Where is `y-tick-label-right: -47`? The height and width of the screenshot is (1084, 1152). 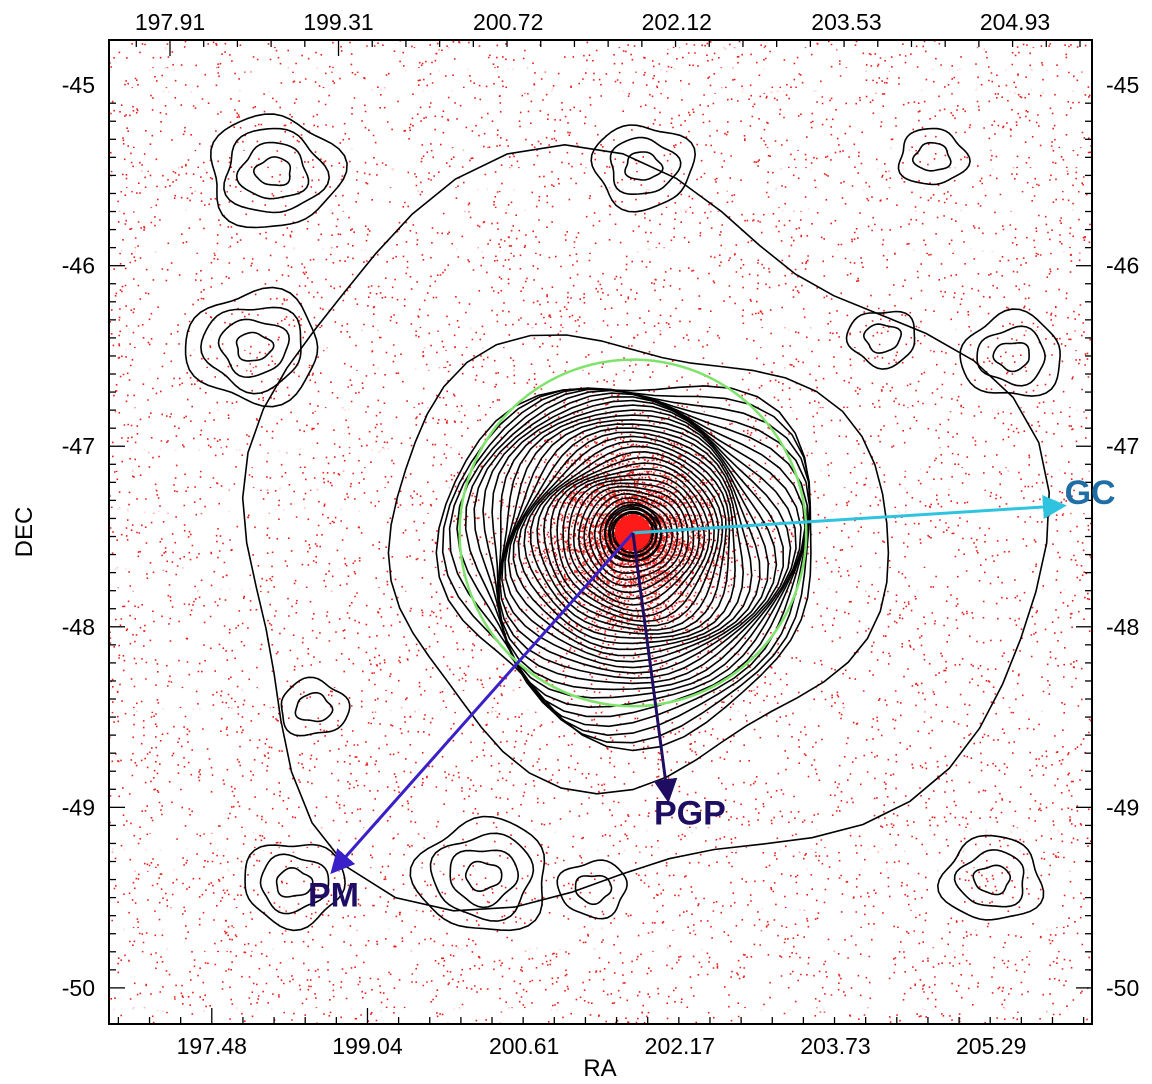 y-tick-label-right: -47 is located at coordinates (1122, 446).